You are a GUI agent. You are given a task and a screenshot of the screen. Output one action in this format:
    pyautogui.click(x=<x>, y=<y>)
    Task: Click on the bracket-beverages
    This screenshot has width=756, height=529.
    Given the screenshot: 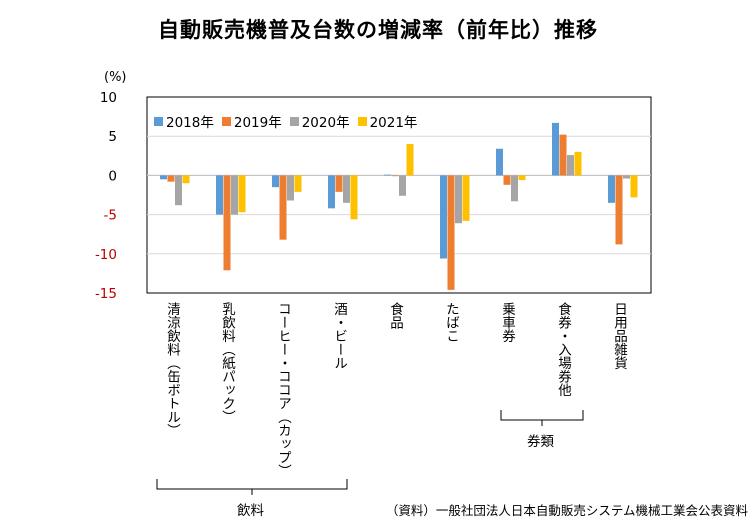 What is the action you would take?
    pyautogui.click(x=252, y=484)
    